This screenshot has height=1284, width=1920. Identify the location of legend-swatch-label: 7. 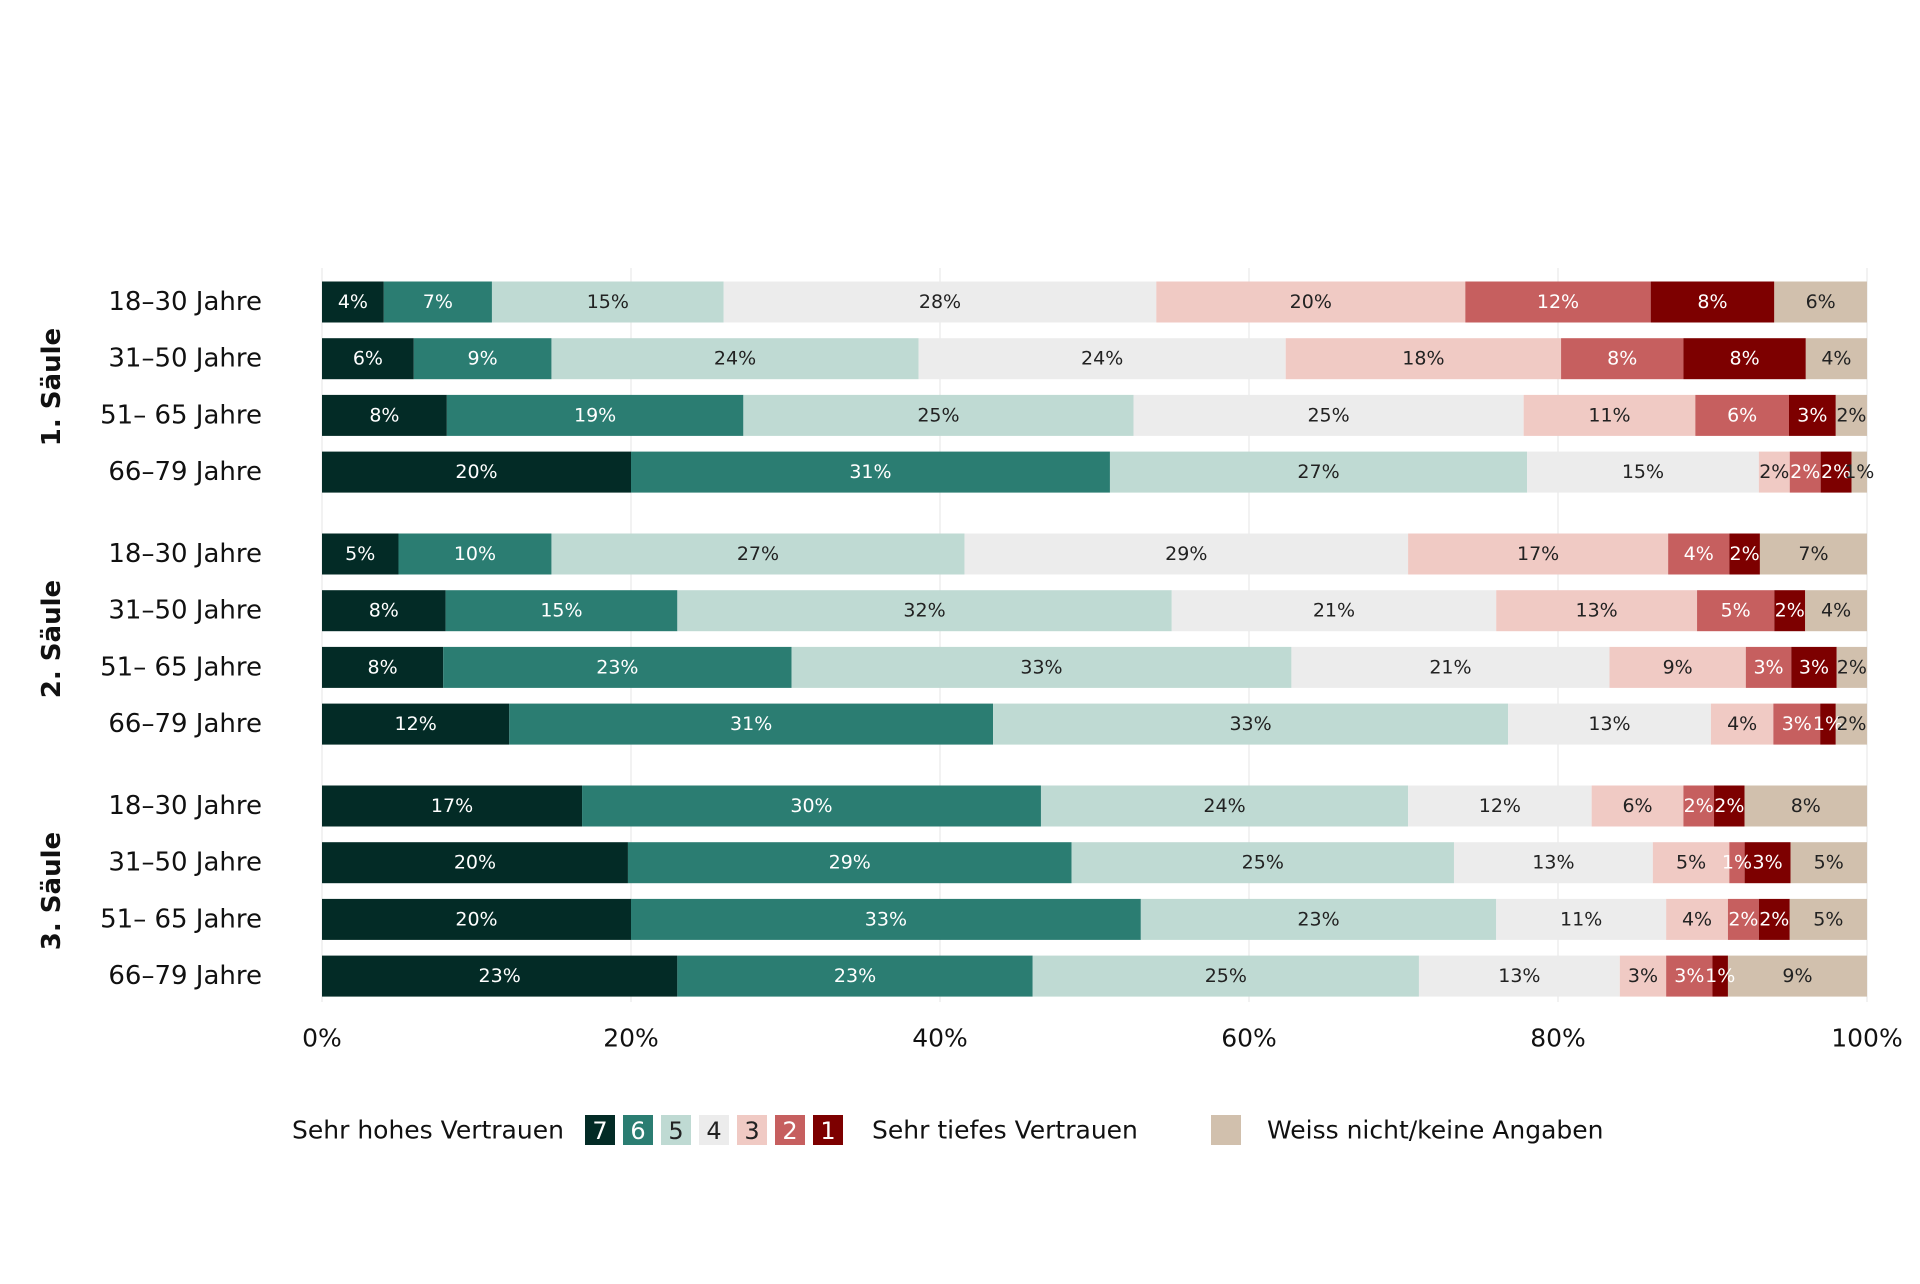
(599, 1131).